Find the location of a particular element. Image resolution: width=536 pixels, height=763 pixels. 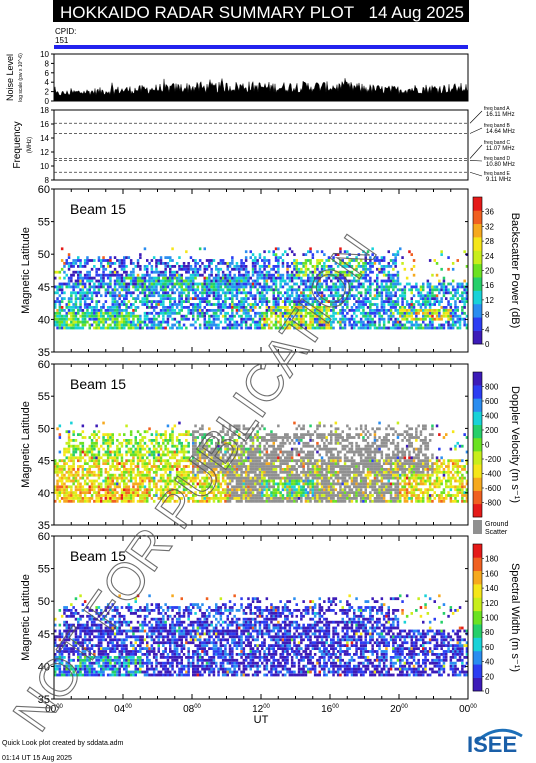

x-tick-label: 2000 is located at coordinates (399, 709).